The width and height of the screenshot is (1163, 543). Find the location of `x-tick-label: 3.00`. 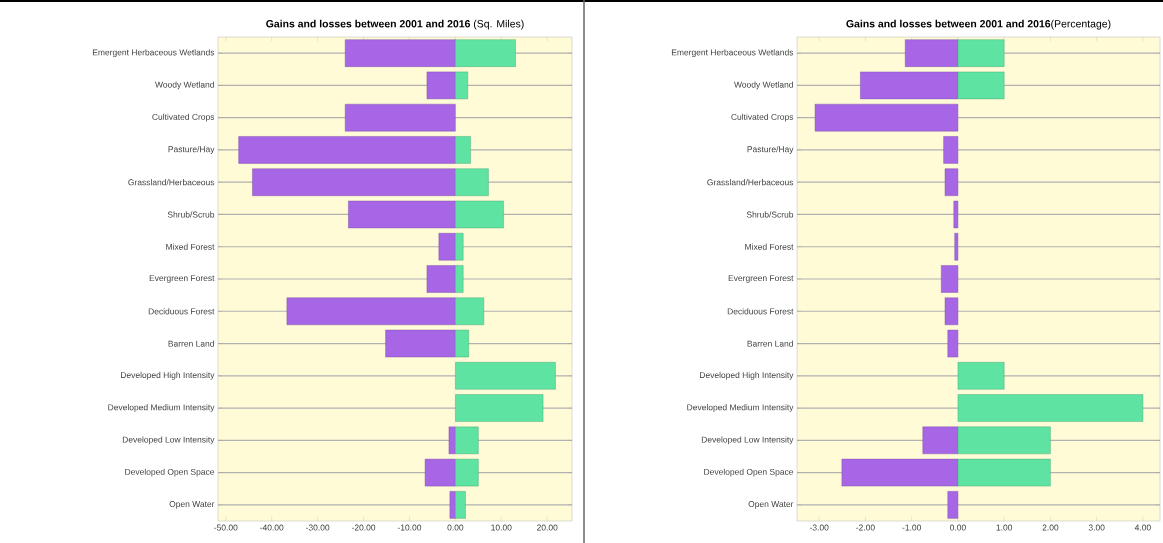

x-tick-label: 3.00 is located at coordinates (1096, 527).